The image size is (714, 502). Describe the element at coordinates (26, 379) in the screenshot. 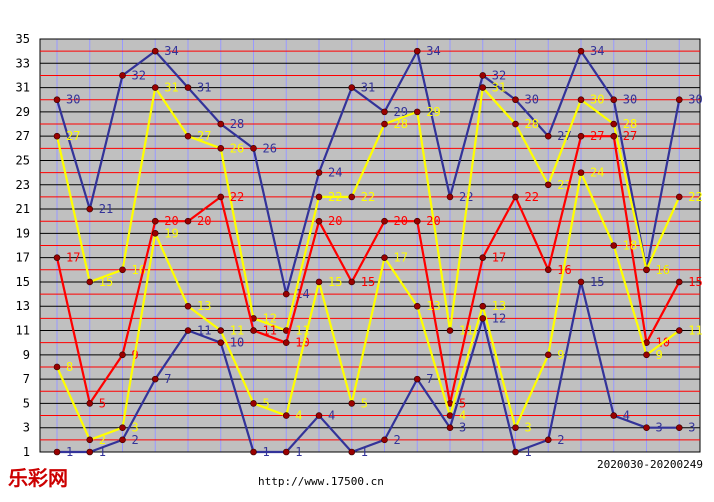

I see `y-tick-label: 7` at that location.